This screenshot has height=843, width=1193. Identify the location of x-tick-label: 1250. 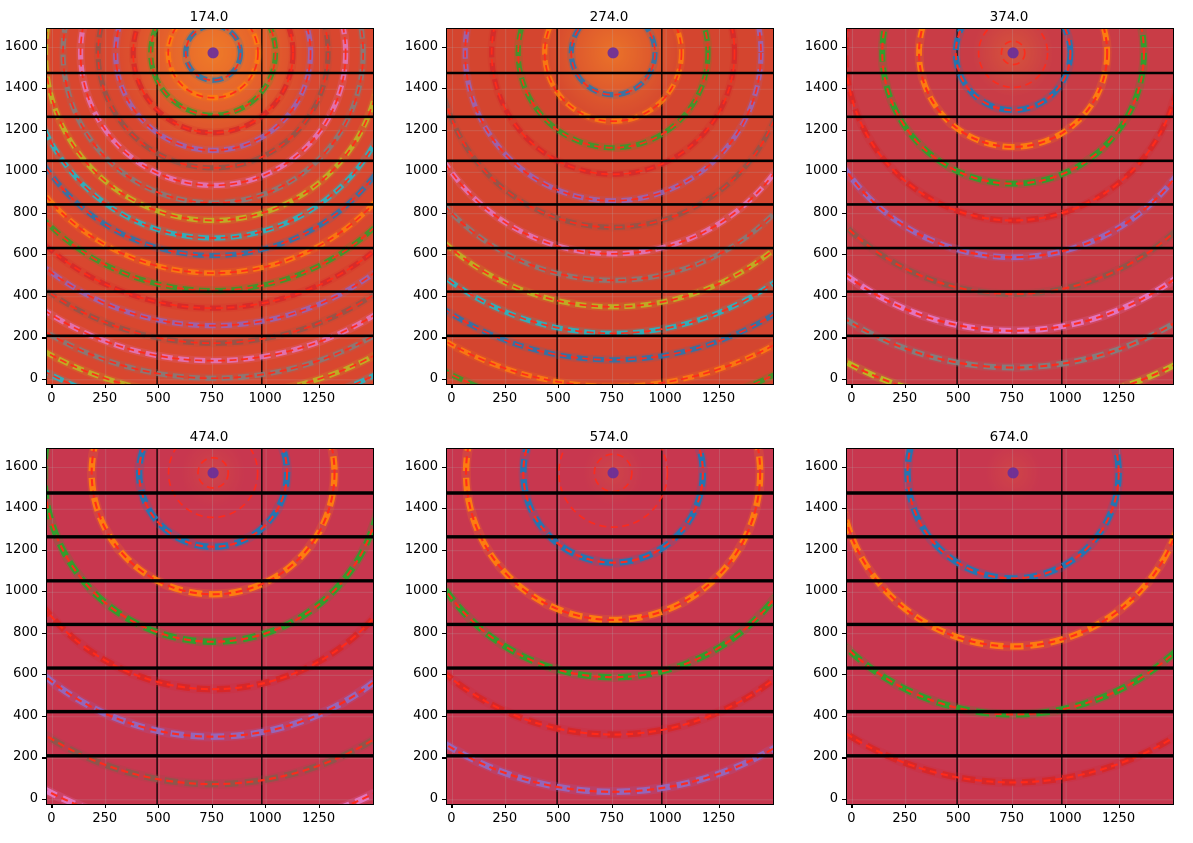
(719, 818).